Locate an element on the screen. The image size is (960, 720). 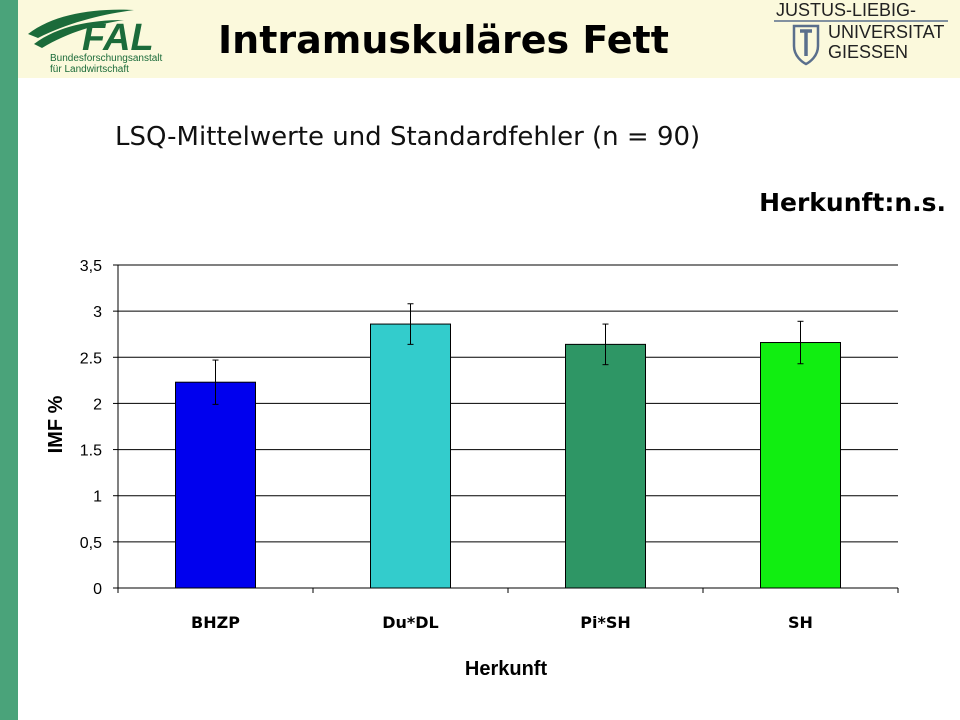
y-tick-label: 1 is located at coordinates (97, 497).